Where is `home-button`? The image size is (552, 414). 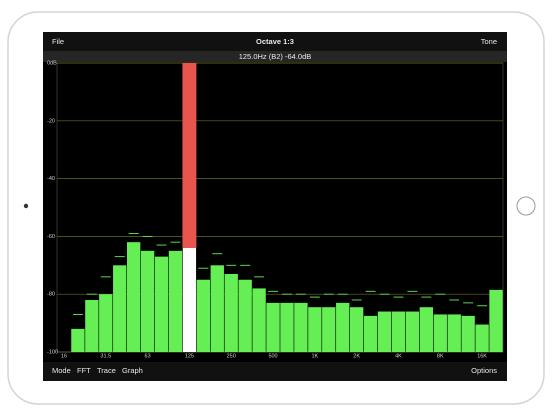 home-button is located at coordinates (526, 206).